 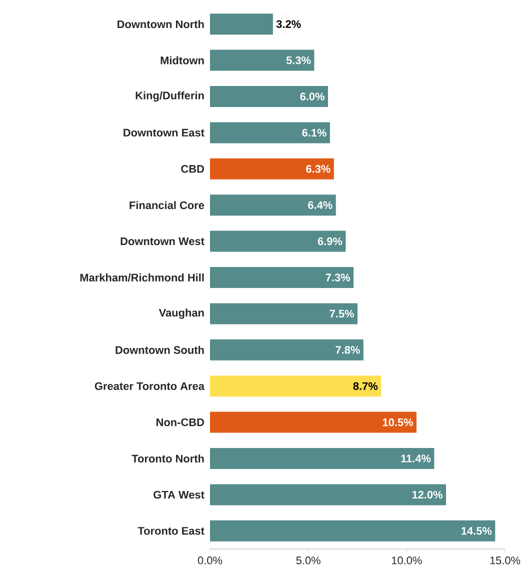 I want to click on x-tick-label: 15.0%, so click(x=505, y=560).